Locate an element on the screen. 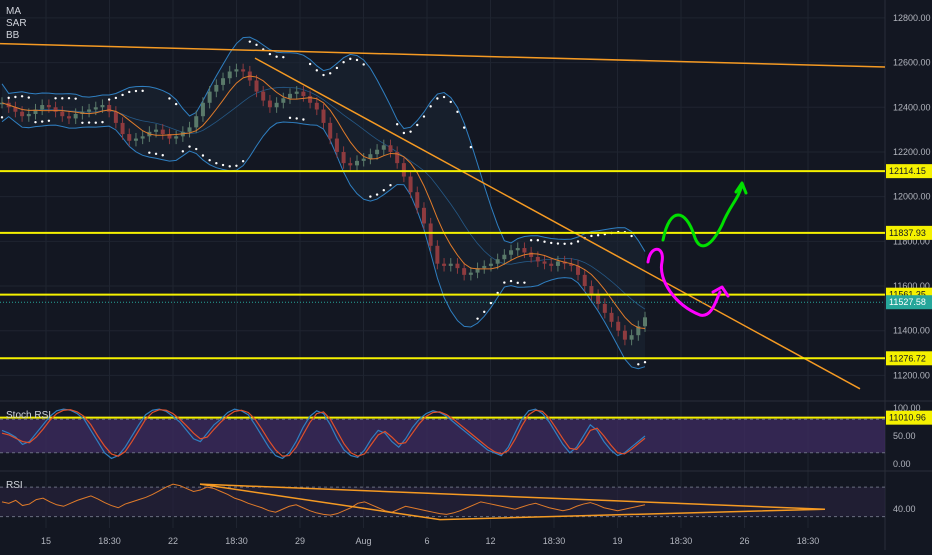  stoch-tick-label: 50.00 is located at coordinates (904, 436).